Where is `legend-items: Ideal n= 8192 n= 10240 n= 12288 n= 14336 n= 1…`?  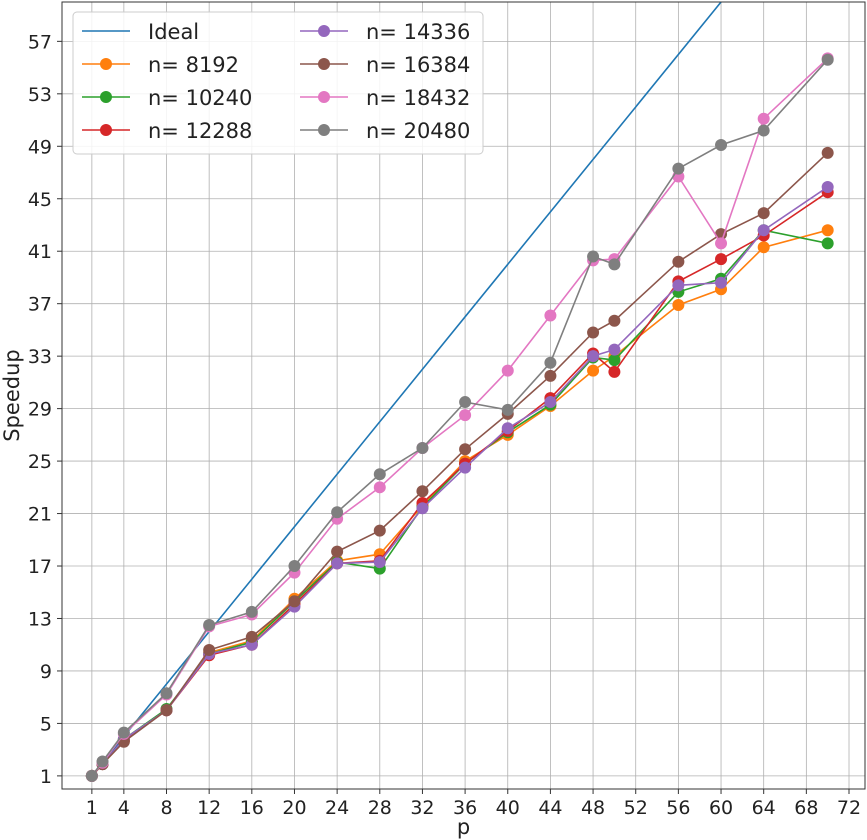
legend-items: Ideal n= 8192 n= 10240 n= 12288 n= 14336 n= 1… is located at coordinates (276, 81).